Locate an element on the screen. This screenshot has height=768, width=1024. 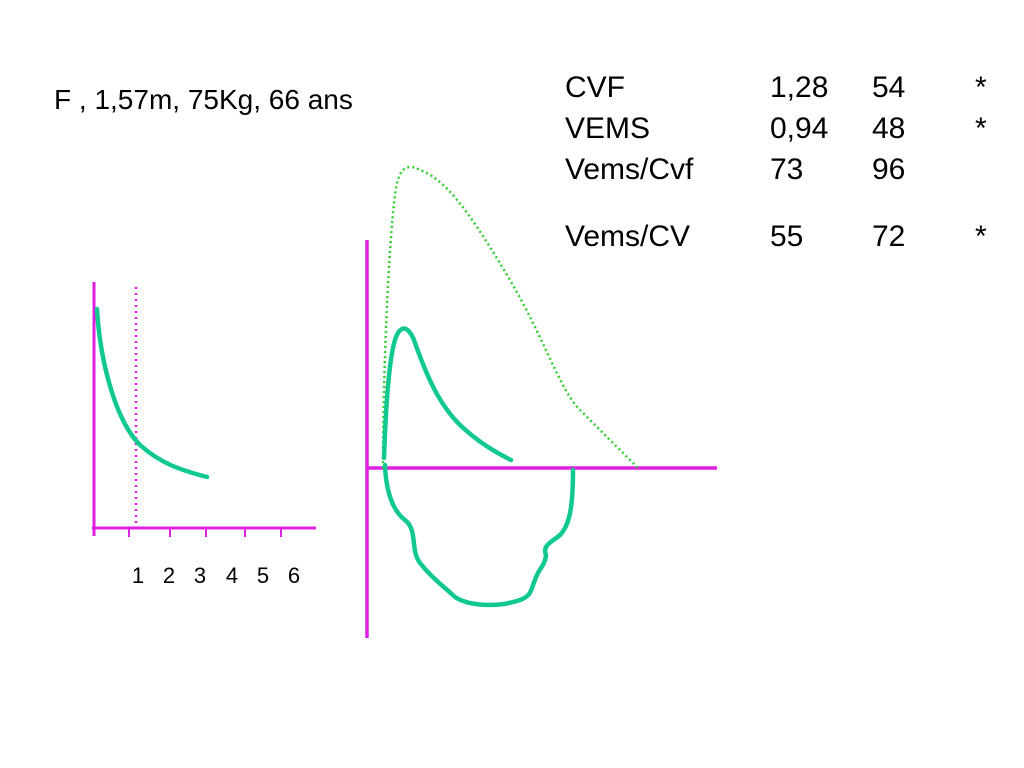
vt-tick-label: 5 is located at coordinates (263, 575).